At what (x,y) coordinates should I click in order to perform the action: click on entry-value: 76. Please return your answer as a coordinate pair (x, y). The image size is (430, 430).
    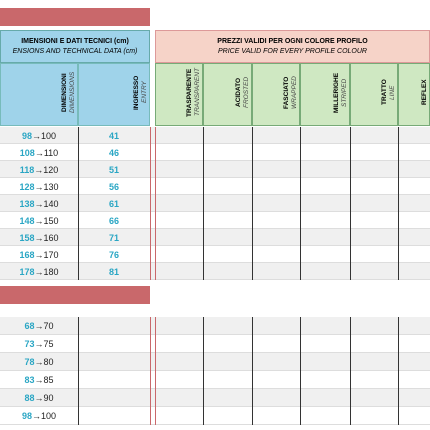
    Looking at the image, I should click on (113, 254).